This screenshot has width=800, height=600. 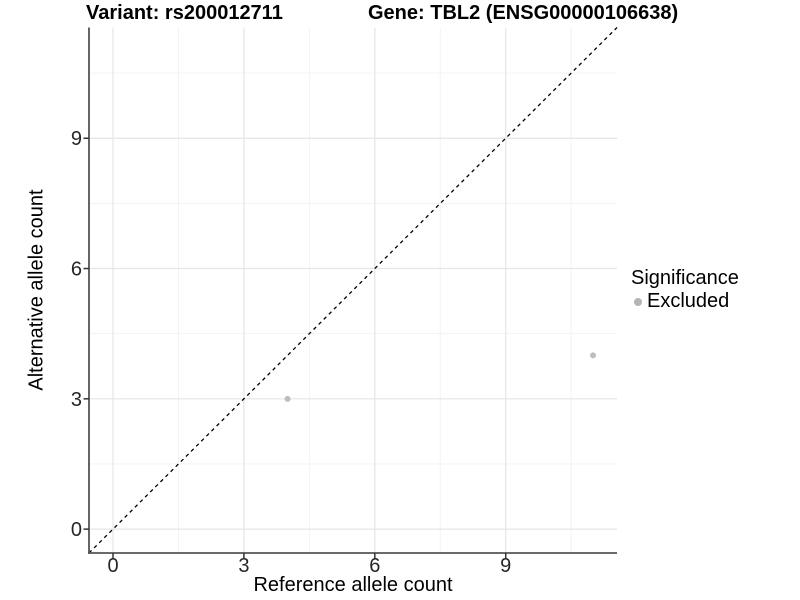 I want to click on chart-title-variant: Variant: rs200012711, so click(x=184, y=13).